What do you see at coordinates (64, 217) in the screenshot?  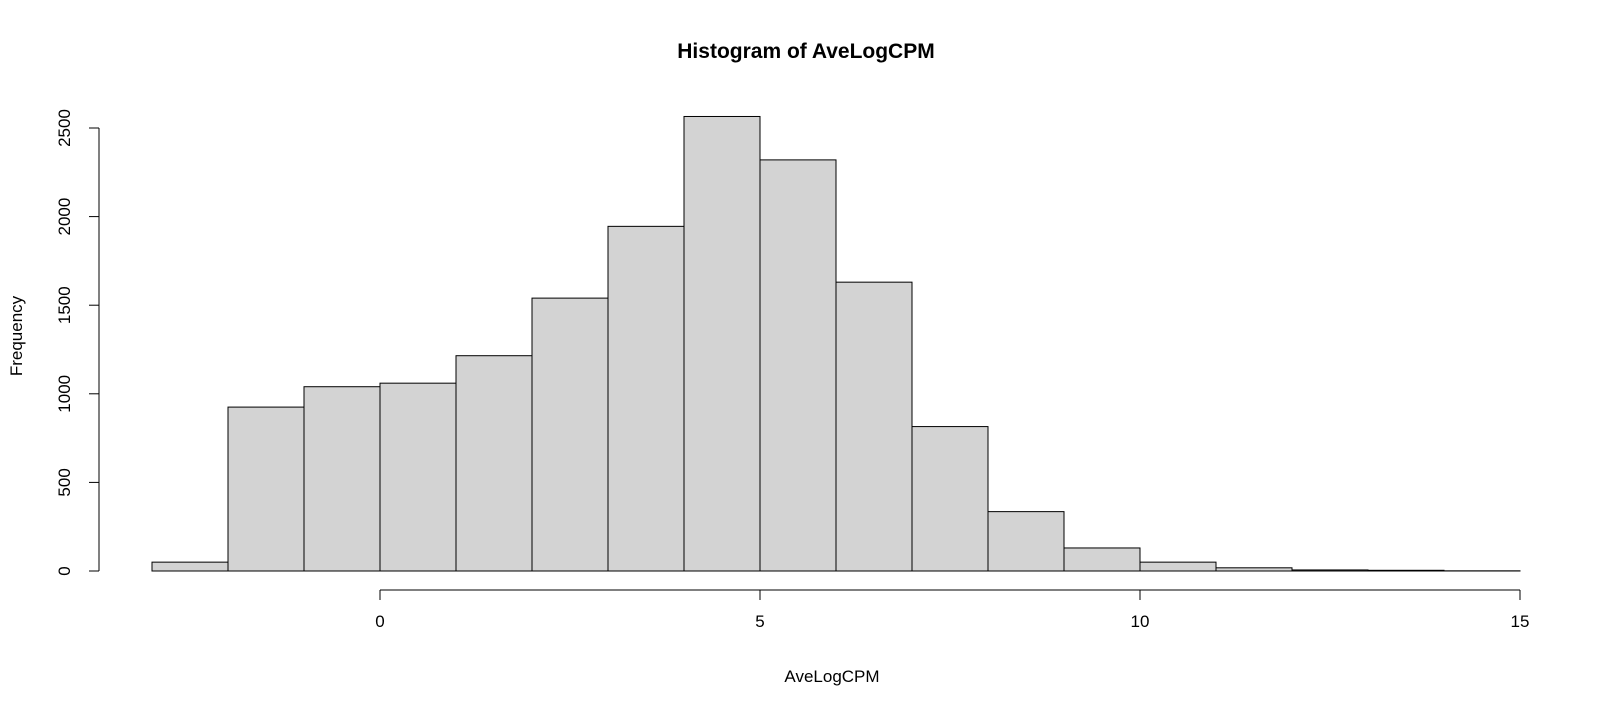 I see `y-tick-label: 2000` at bounding box center [64, 217].